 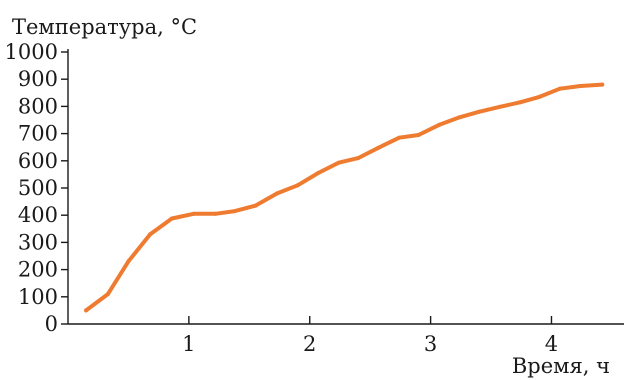 I want to click on x-tick-label: 4, so click(x=551, y=344).